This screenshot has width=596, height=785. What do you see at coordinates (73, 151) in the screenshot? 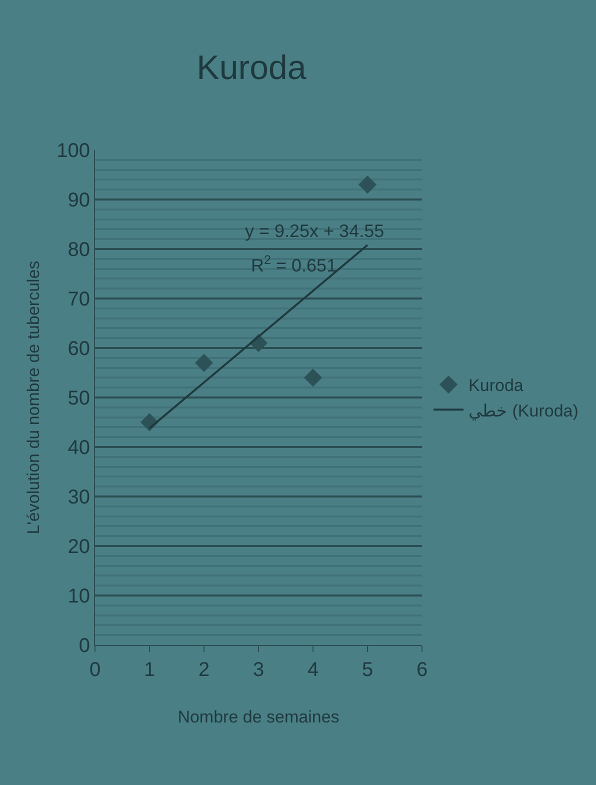
I see `y-tick-label: 100` at bounding box center [73, 151].